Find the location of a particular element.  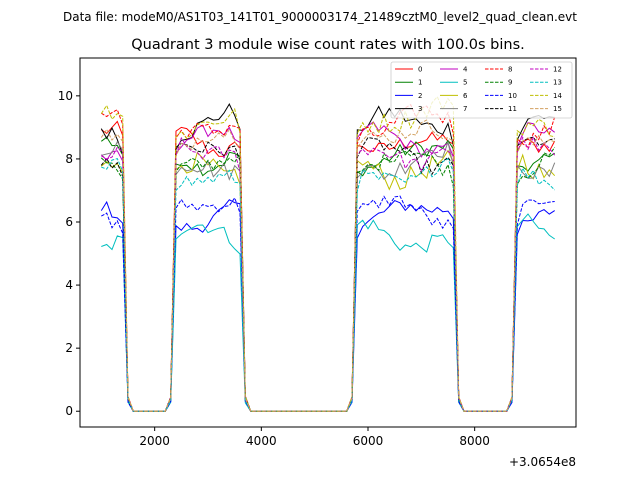

y-tick-label: 10 is located at coordinates (65, 96).